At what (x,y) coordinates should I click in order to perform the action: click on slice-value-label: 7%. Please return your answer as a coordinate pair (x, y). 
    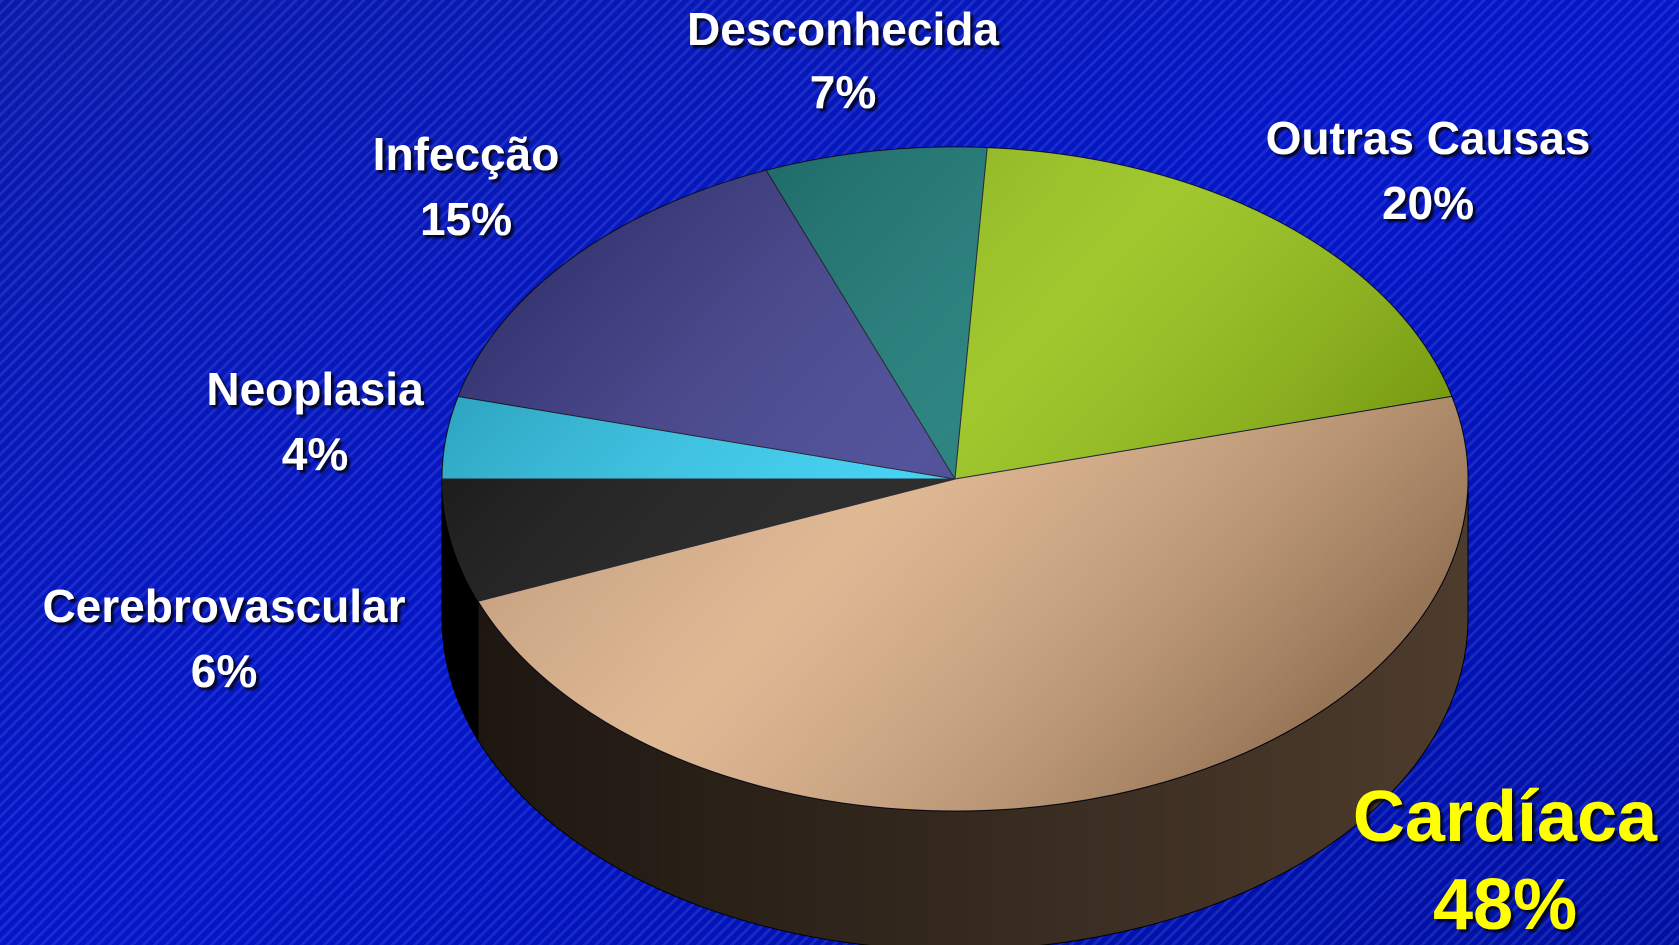
    Looking at the image, I should click on (843, 92).